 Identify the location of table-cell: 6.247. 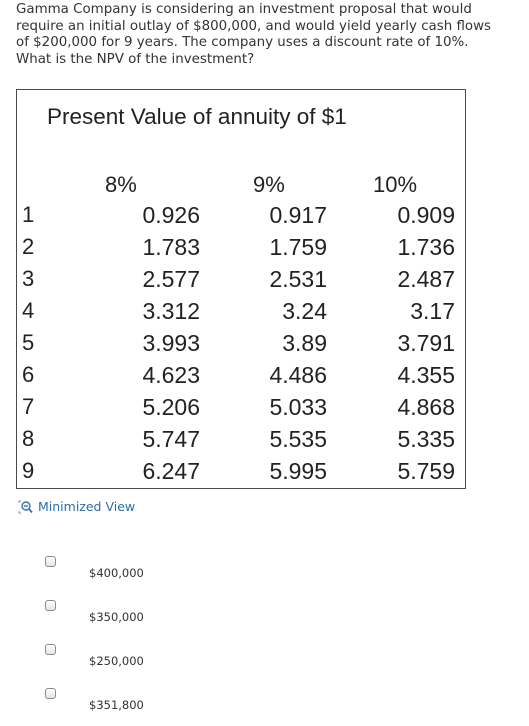
(171, 471).